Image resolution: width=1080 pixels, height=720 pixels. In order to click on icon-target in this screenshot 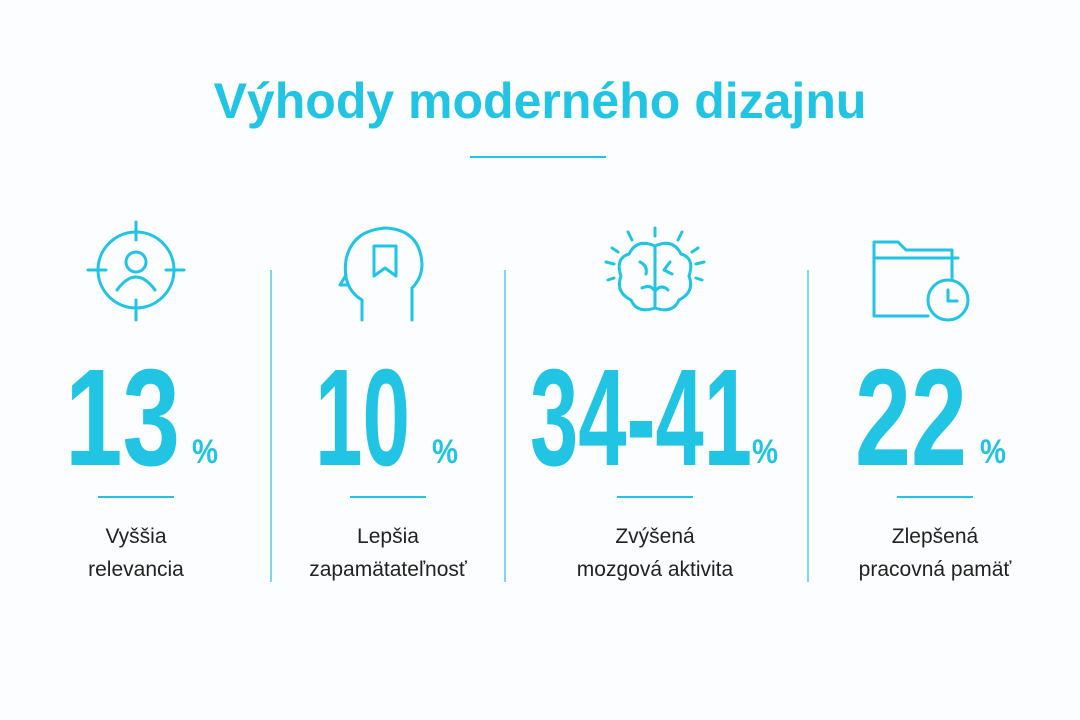, I will do `click(136, 271)`.